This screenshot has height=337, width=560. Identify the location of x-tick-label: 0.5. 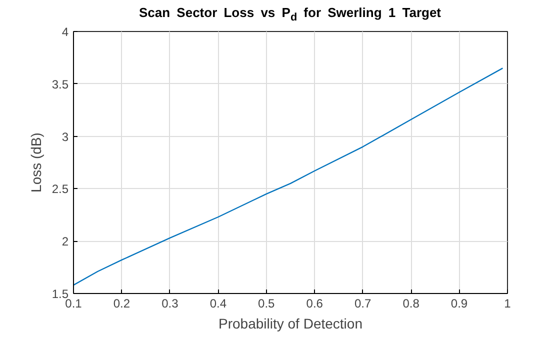
(267, 303).